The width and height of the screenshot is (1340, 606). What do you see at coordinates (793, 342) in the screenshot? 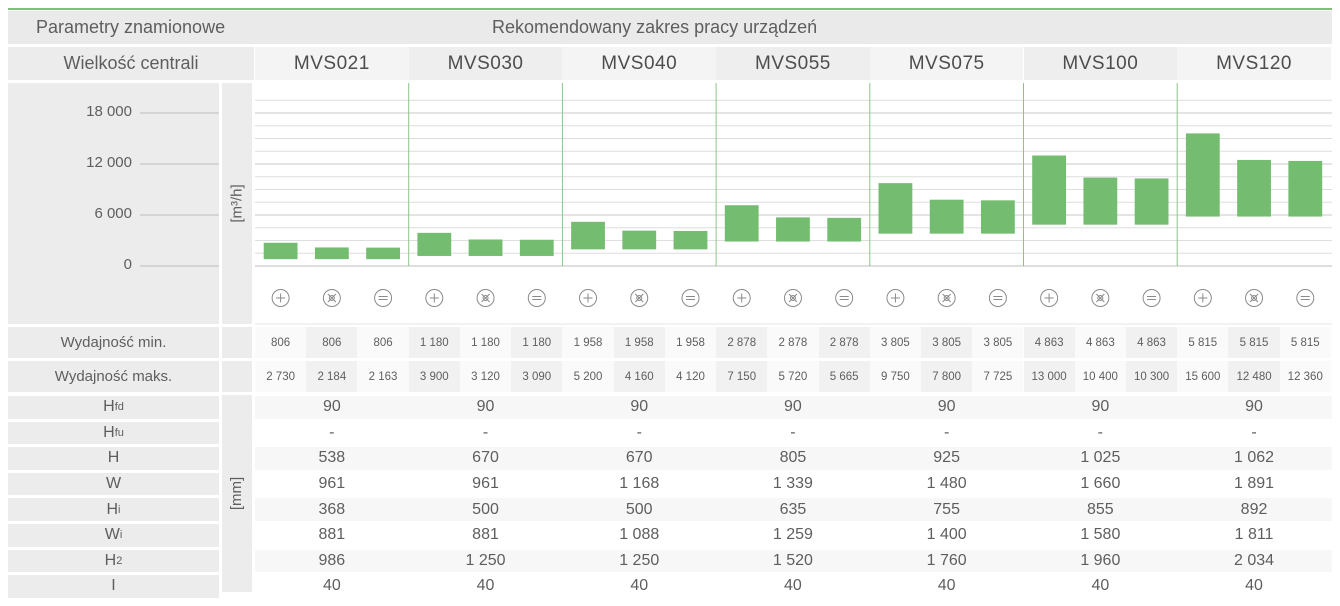
I see `min-flow-cell: 2 878` at bounding box center [793, 342].